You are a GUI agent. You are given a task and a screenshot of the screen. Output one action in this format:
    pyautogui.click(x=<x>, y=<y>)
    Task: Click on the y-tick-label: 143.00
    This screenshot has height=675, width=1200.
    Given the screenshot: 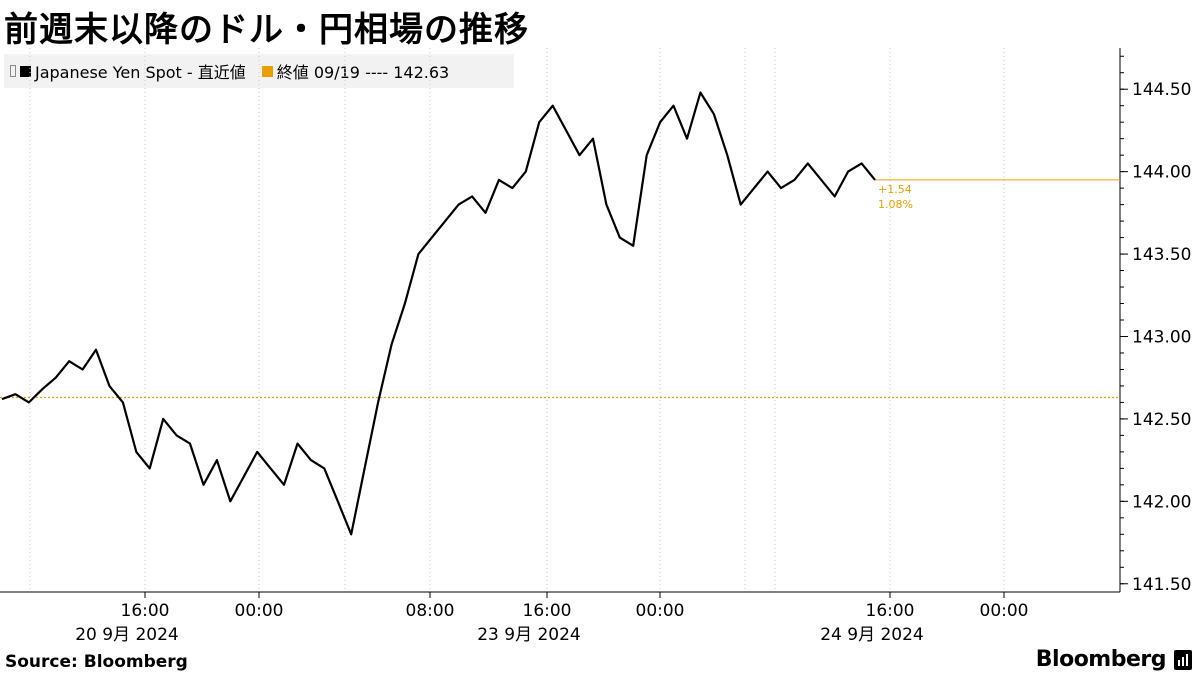 What is the action you would take?
    pyautogui.click(x=1161, y=337)
    